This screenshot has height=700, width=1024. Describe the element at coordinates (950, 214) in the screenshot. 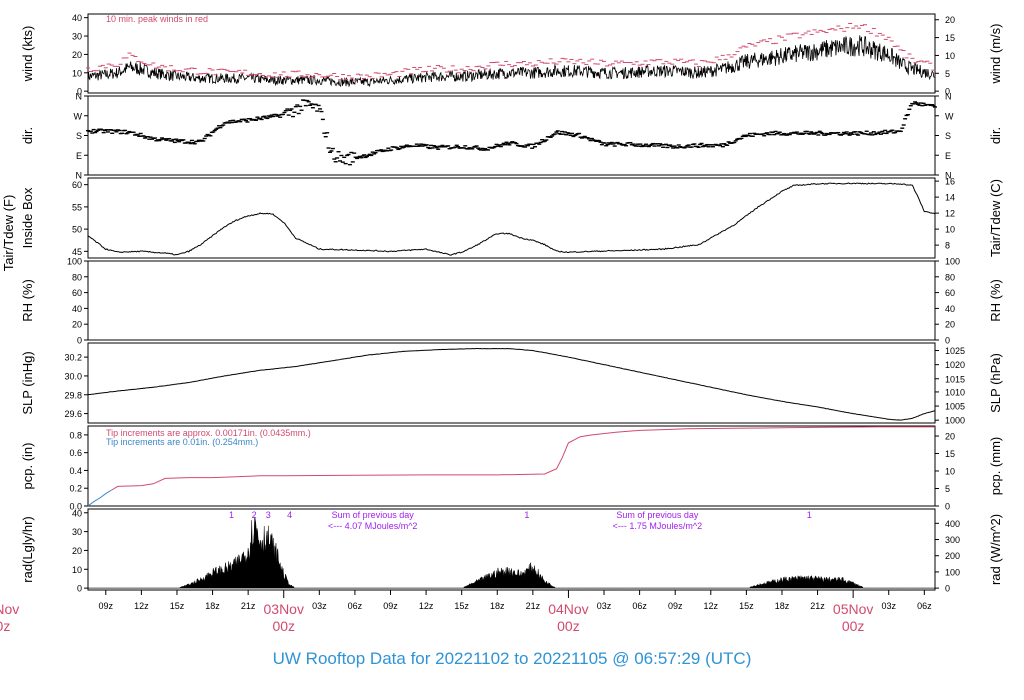

I see `temp-right-tick-label: 12` at that location.